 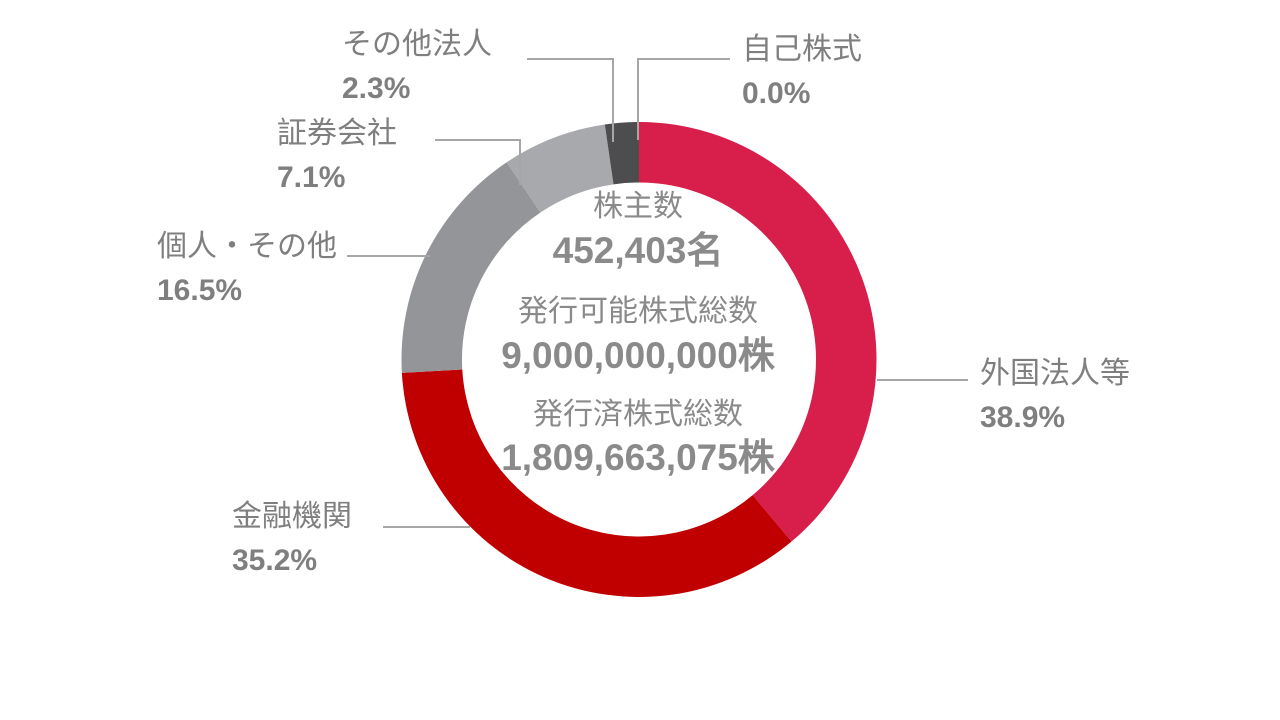 What do you see at coordinates (376, 88) in the screenshot?
I see `segment-percent: 2.3%` at bounding box center [376, 88].